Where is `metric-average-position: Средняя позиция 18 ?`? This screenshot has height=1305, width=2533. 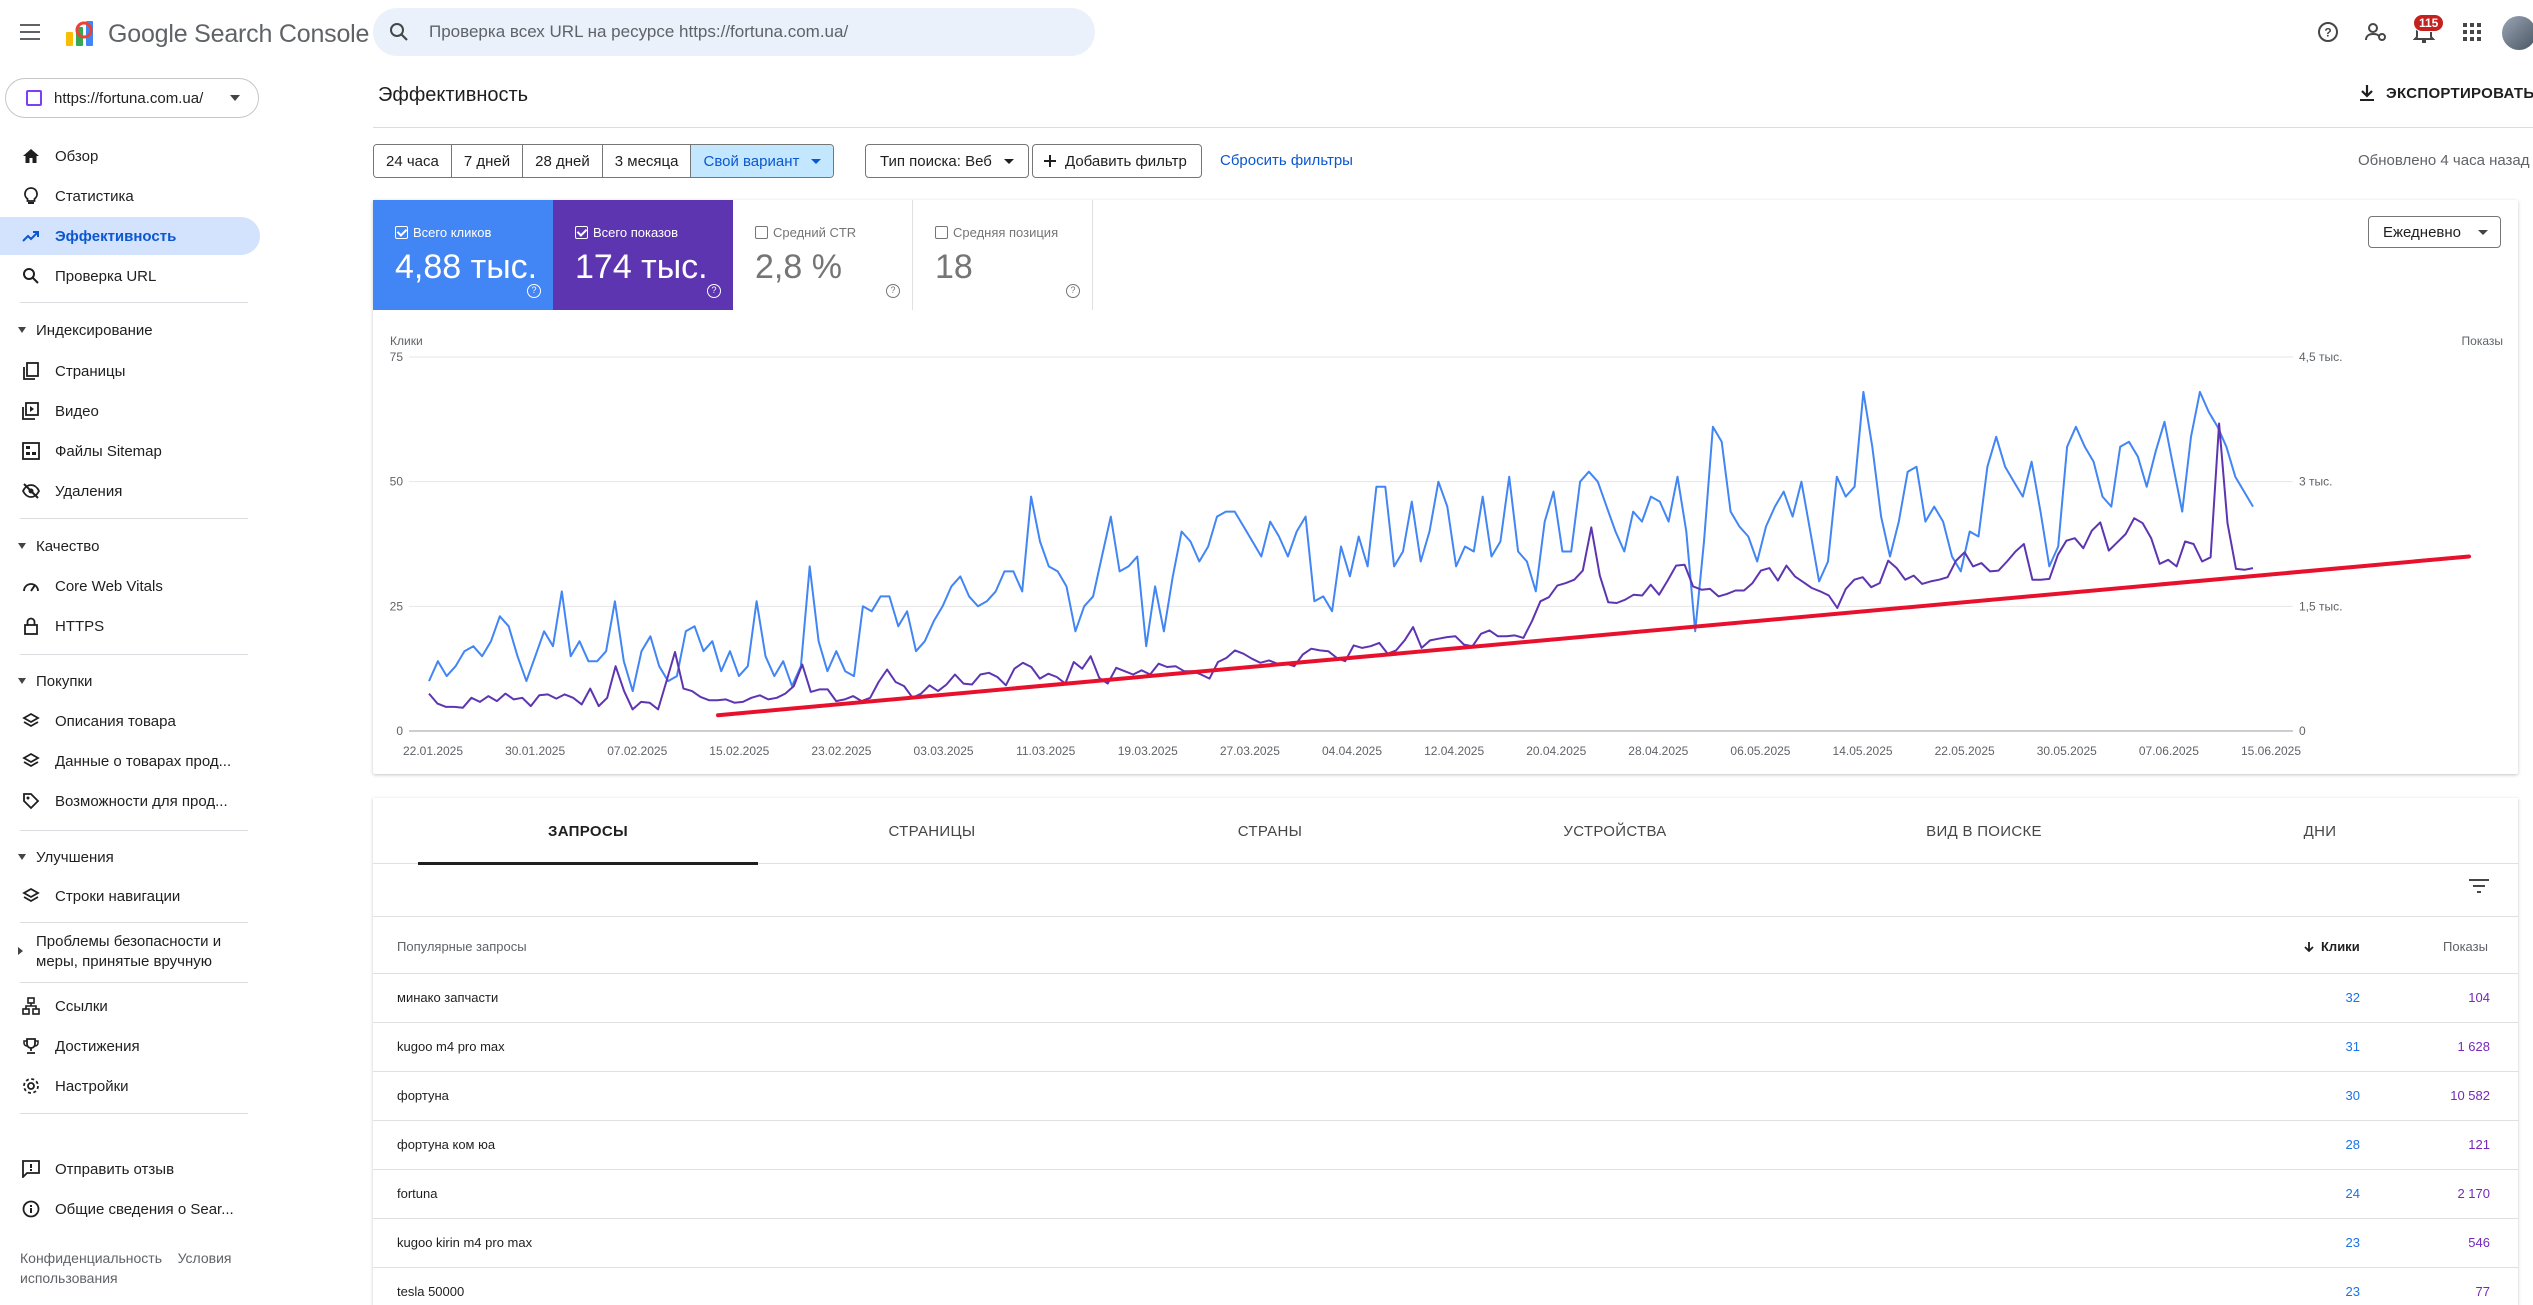 metric-average-position: Средняя позиция 18 ? is located at coordinates (1003, 255).